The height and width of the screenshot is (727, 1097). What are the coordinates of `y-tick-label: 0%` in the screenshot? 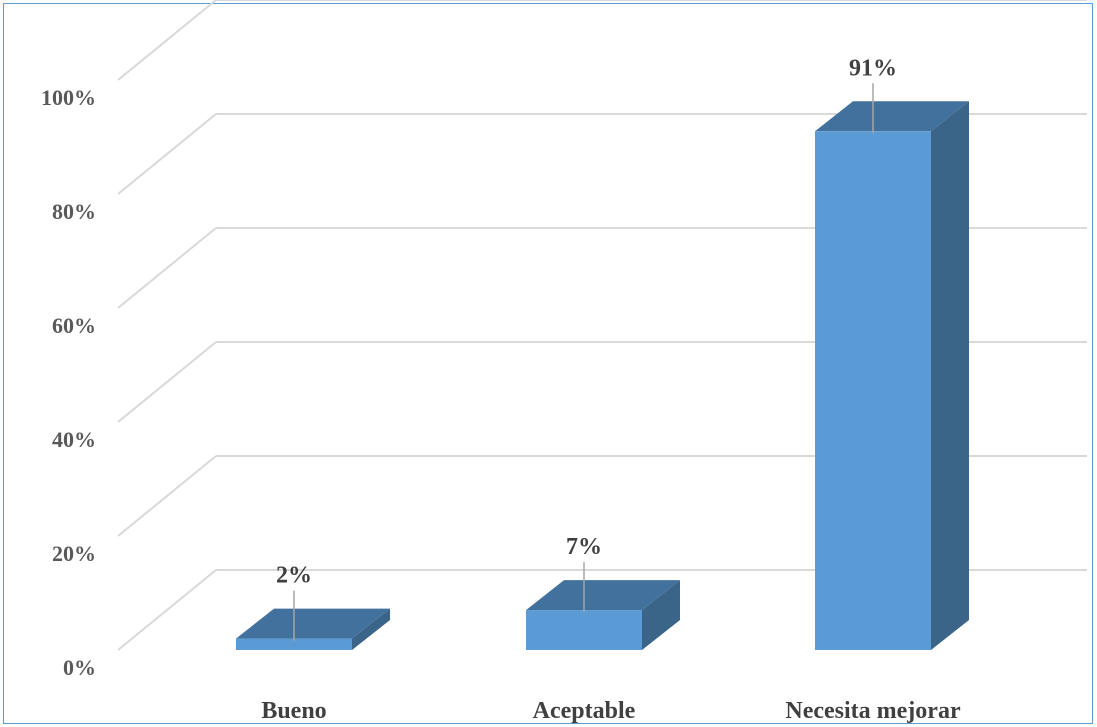 It's located at (79, 667).